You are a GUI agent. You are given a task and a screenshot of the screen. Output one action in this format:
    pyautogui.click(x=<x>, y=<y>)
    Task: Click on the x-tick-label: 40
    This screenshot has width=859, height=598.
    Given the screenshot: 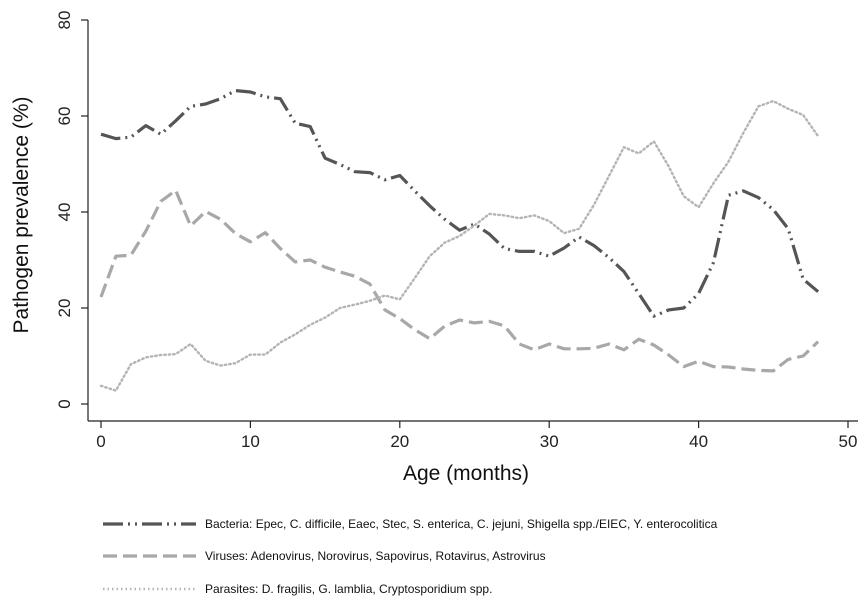 What is the action you would take?
    pyautogui.click(x=698, y=441)
    